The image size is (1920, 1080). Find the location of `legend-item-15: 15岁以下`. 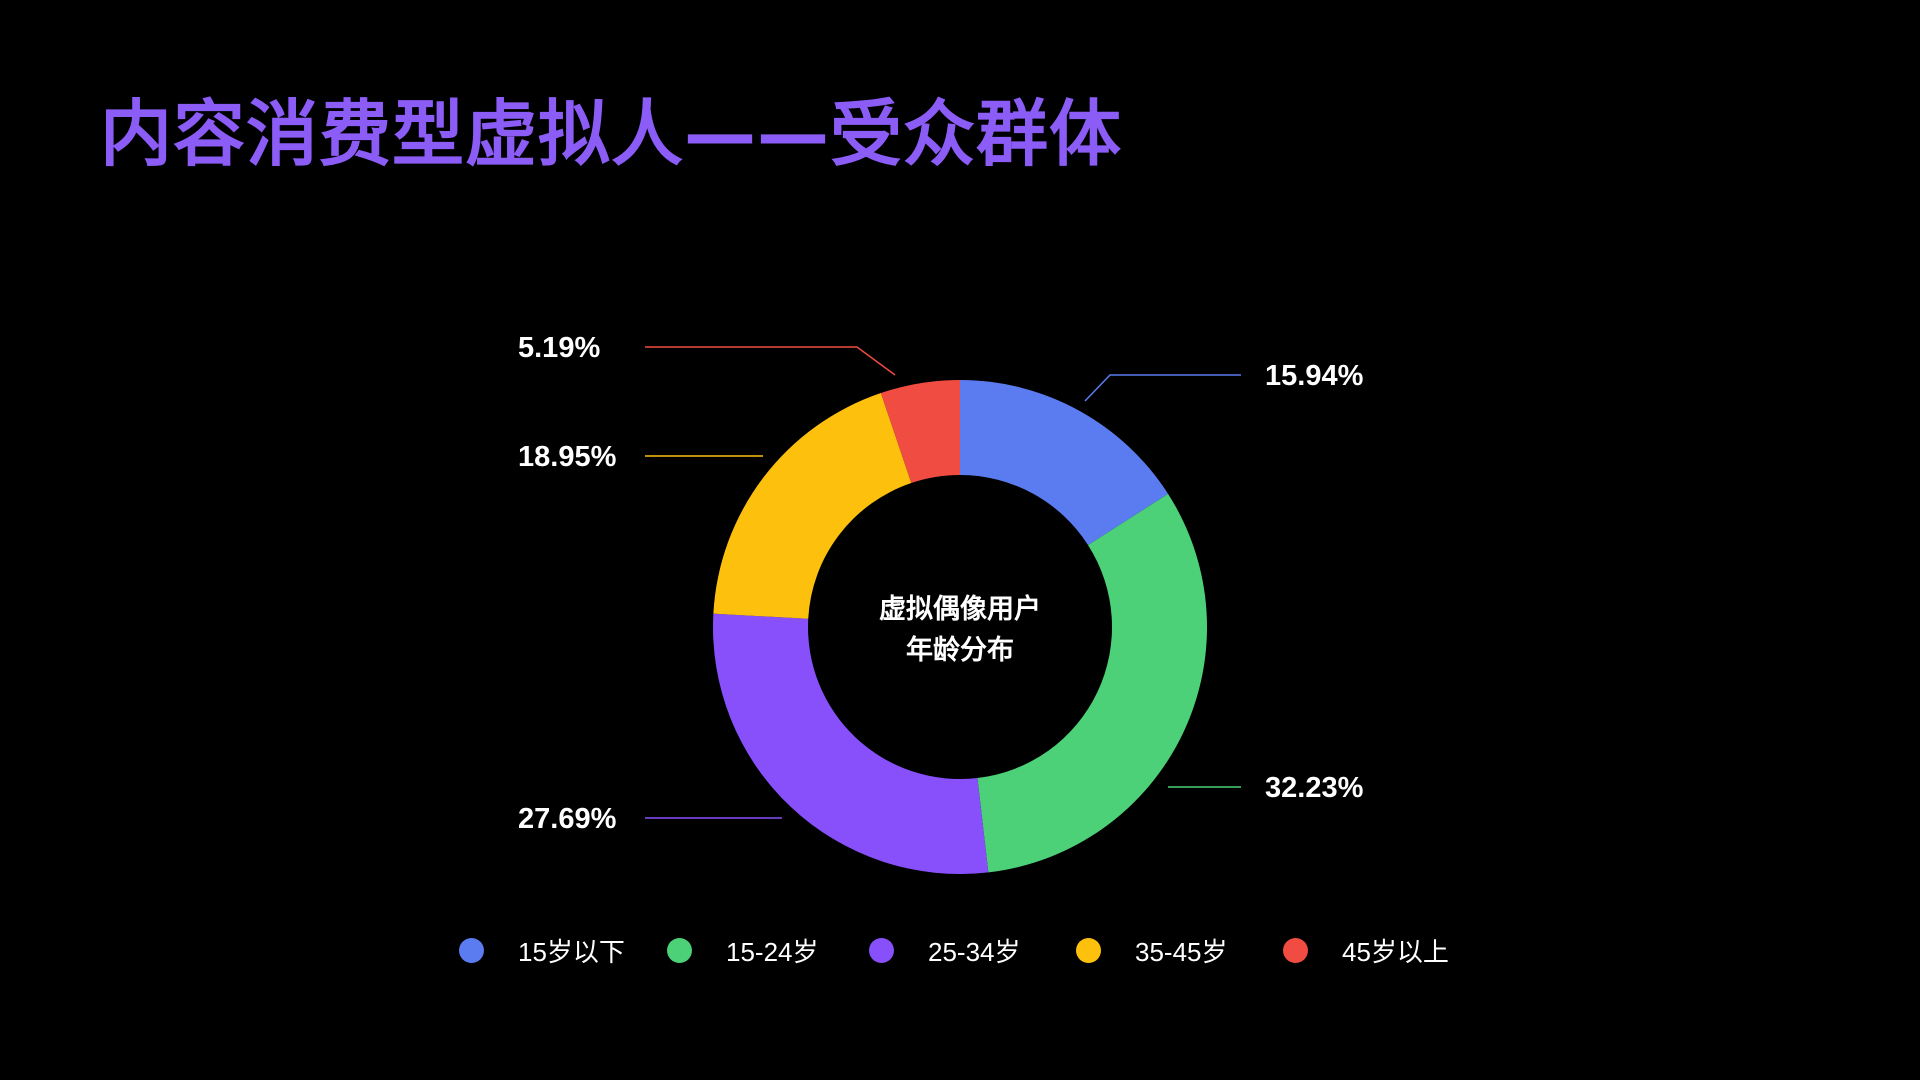

legend-item-15: 15岁以下 is located at coordinates (542, 950).